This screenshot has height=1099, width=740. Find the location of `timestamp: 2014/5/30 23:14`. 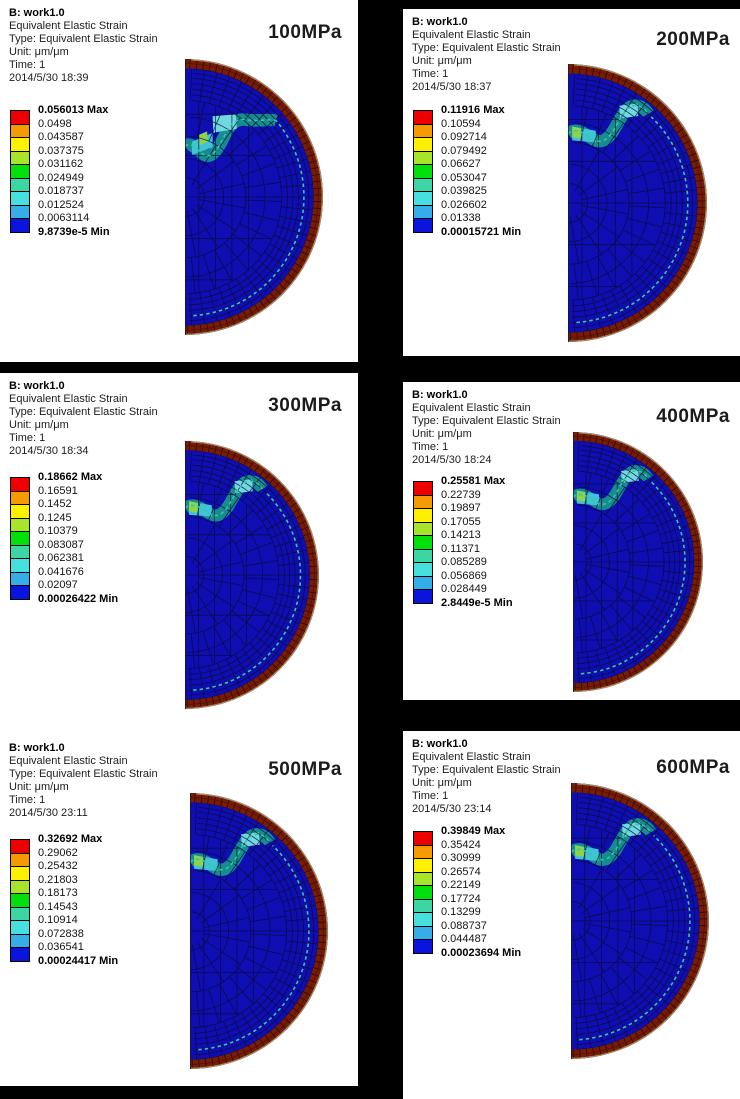

timestamp: 2014/5/30 23:14 is located at coordinates (452, 809).